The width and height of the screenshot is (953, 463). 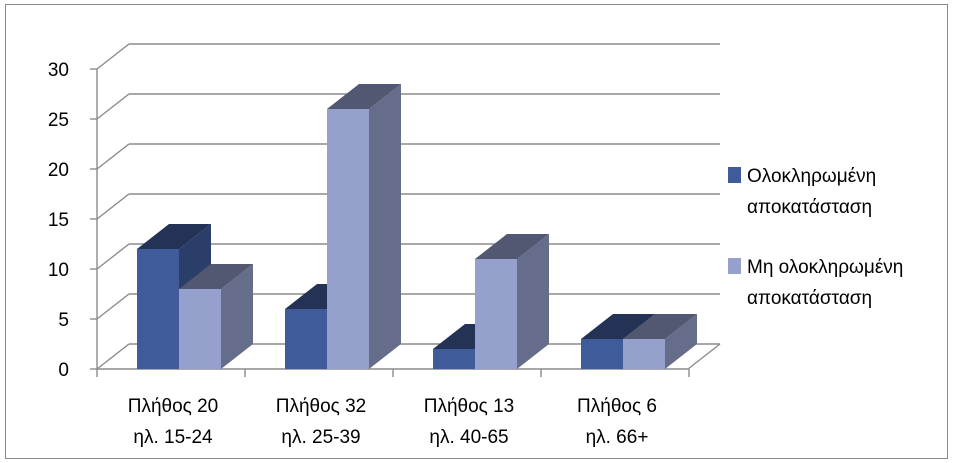 What do you see at coordinates (63, 370) in the screenshot?
I see `y-tick-label: 0` at bounding box center [63, 370].